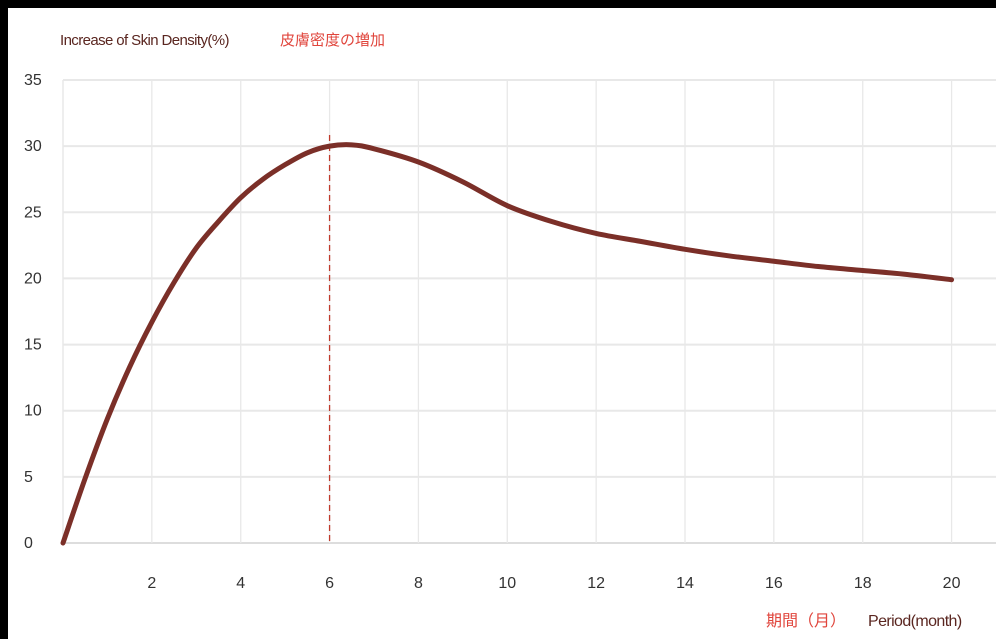  What do you see at coordinates (33, 411) in the screenshot?
I see `y-tick-label: 10` at bounding box center [33, 411].